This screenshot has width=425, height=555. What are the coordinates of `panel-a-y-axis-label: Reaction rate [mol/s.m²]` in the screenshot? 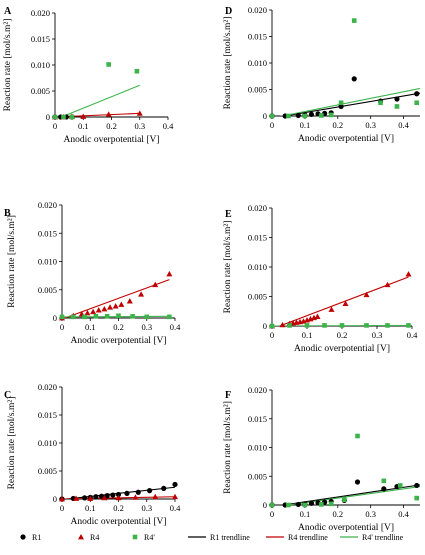 It's located at (8, 65).